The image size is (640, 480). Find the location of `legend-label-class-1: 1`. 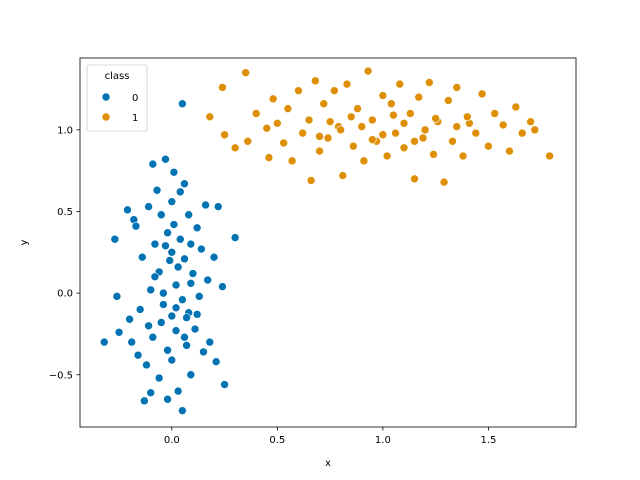

legend-label-class-1: 1 is located at coordinates (135, 118).